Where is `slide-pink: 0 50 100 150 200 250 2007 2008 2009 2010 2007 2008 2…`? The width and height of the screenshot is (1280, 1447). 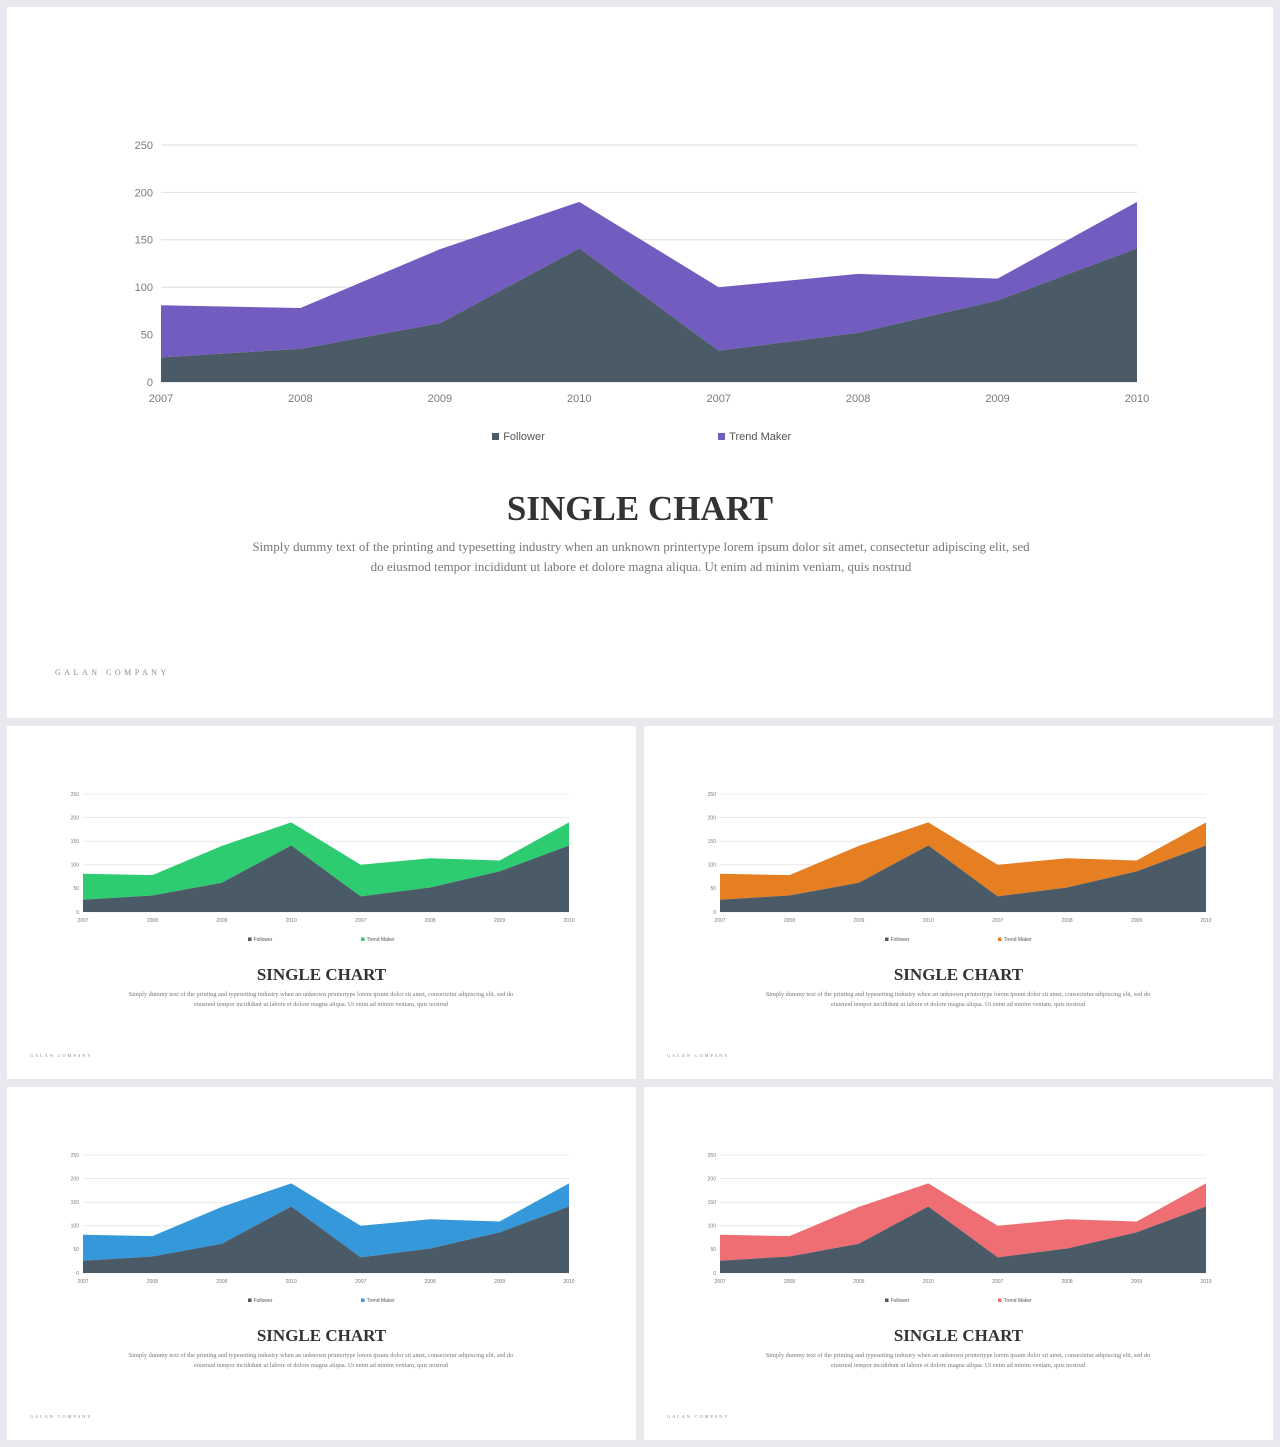
slide-pink: 0 50 100 150 200 250 2007 2008 2009 2010 2007 2008 2… is located at coordinates (958, 1263).